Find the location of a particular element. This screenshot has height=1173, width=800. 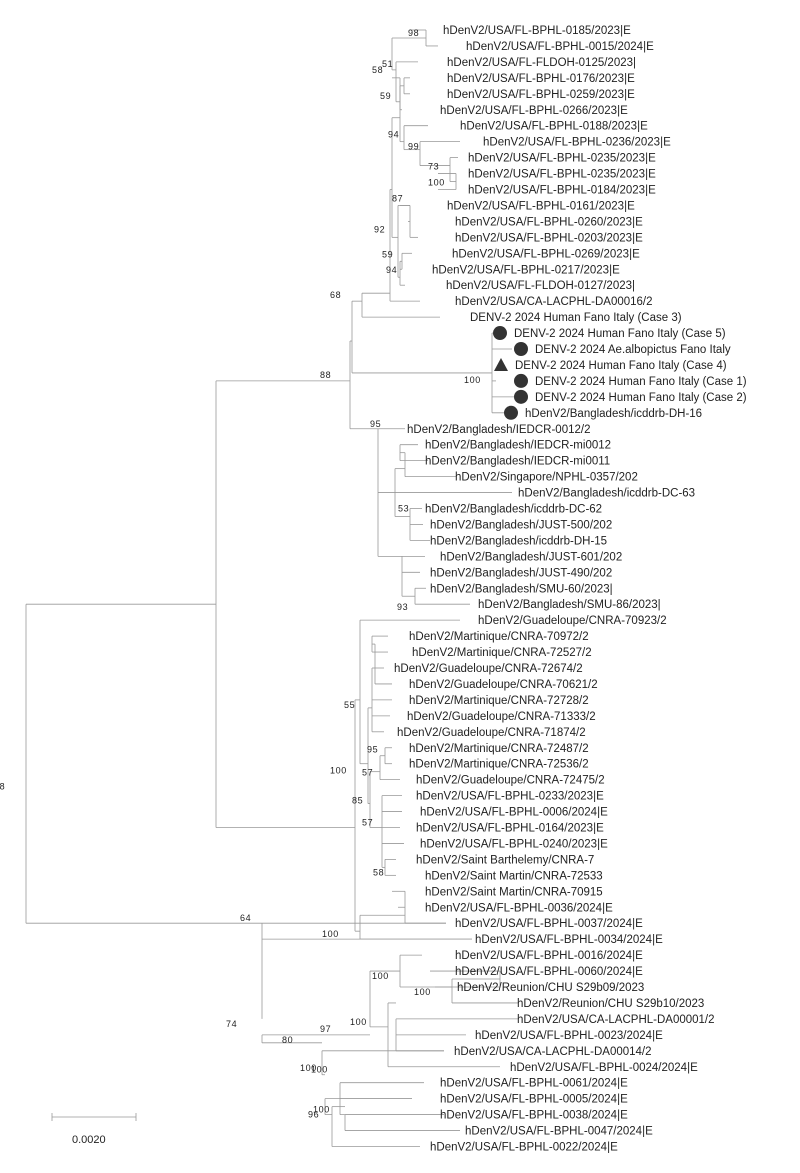

leaf-label: hDenV2/USA/FL-BPHL-0015/2024|E is located at coordinates (560, 47).